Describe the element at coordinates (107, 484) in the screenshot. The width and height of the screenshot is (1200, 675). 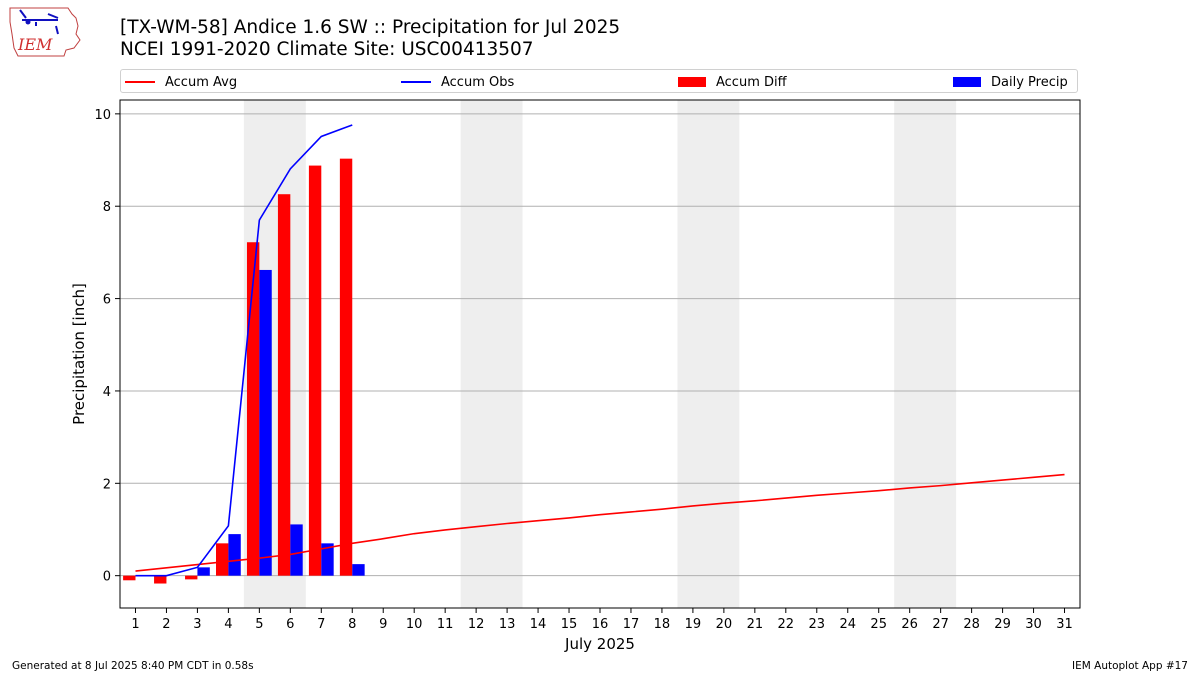
I see `y-tick-label: 2` at that location.